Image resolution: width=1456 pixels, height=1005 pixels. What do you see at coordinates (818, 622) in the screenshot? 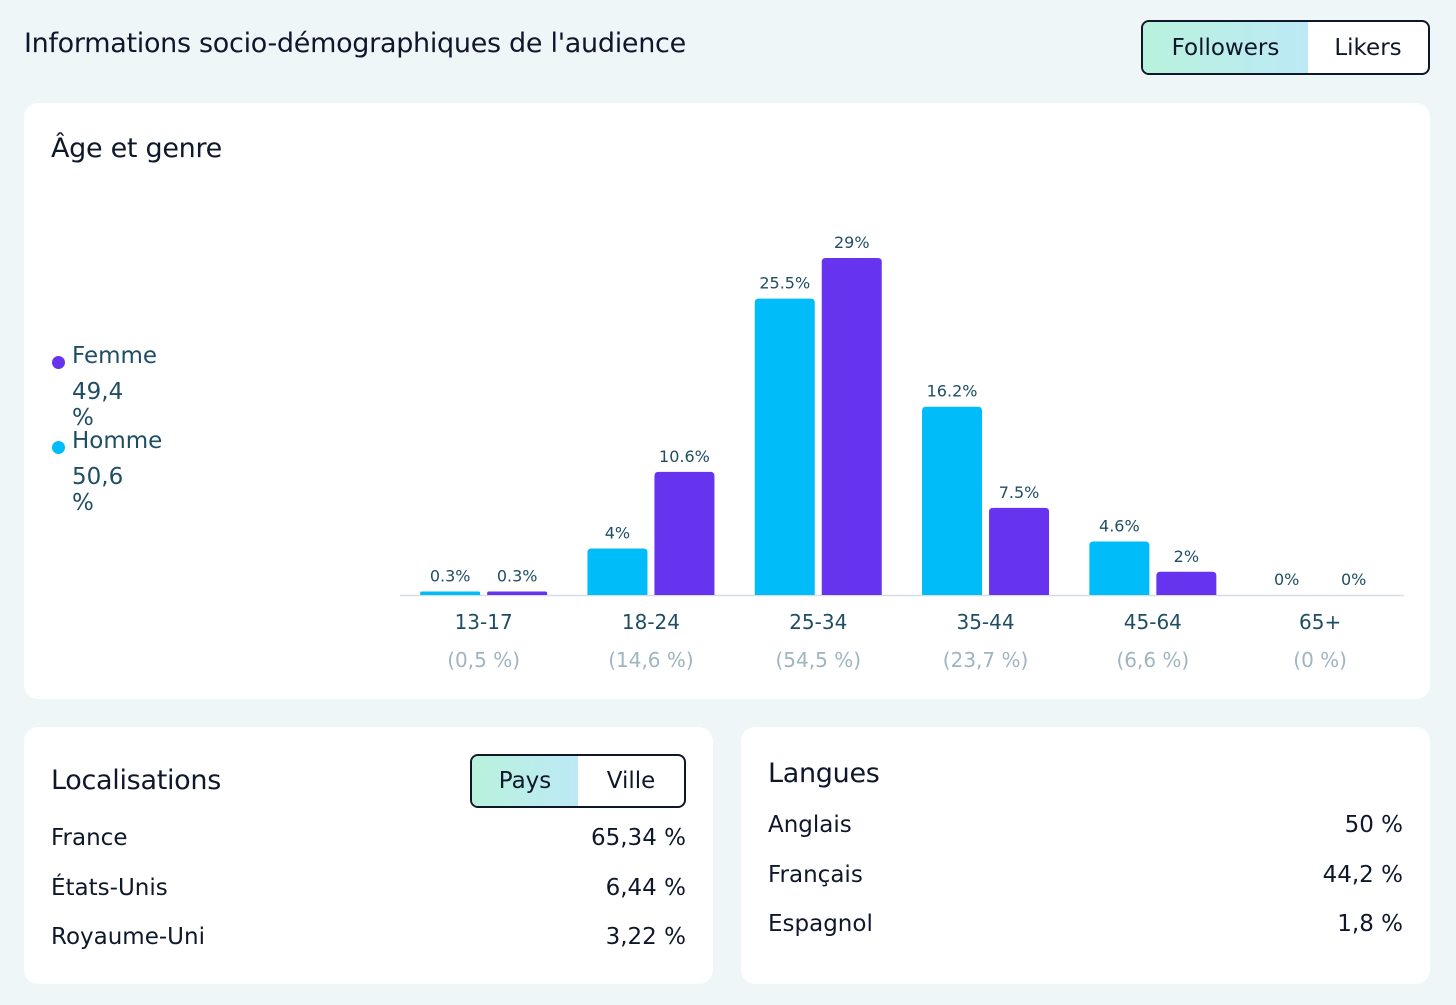
I see `x-tick-label: 25-34` at bounding box center [818, 622].